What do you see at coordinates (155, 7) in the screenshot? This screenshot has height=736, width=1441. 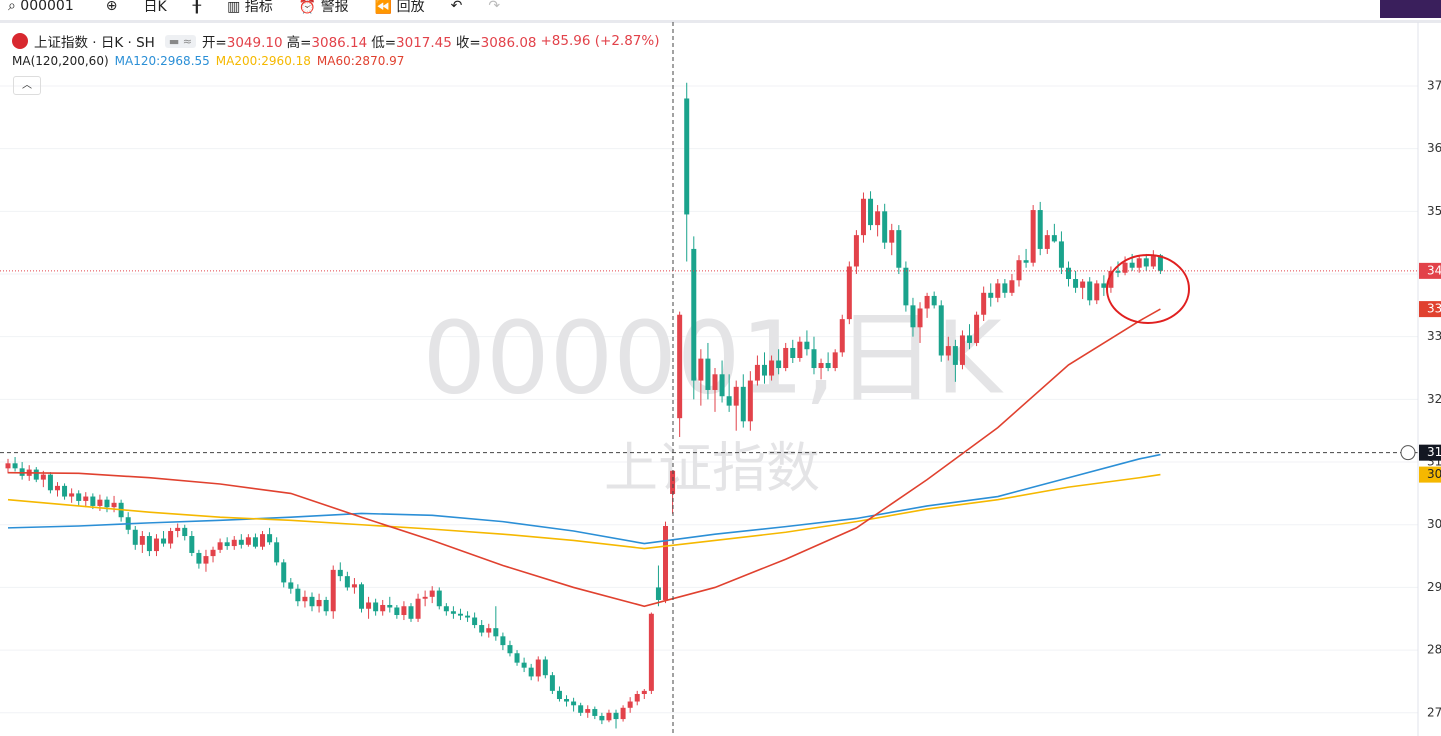 I see `period: 日K` at bounding box center [155, 7].